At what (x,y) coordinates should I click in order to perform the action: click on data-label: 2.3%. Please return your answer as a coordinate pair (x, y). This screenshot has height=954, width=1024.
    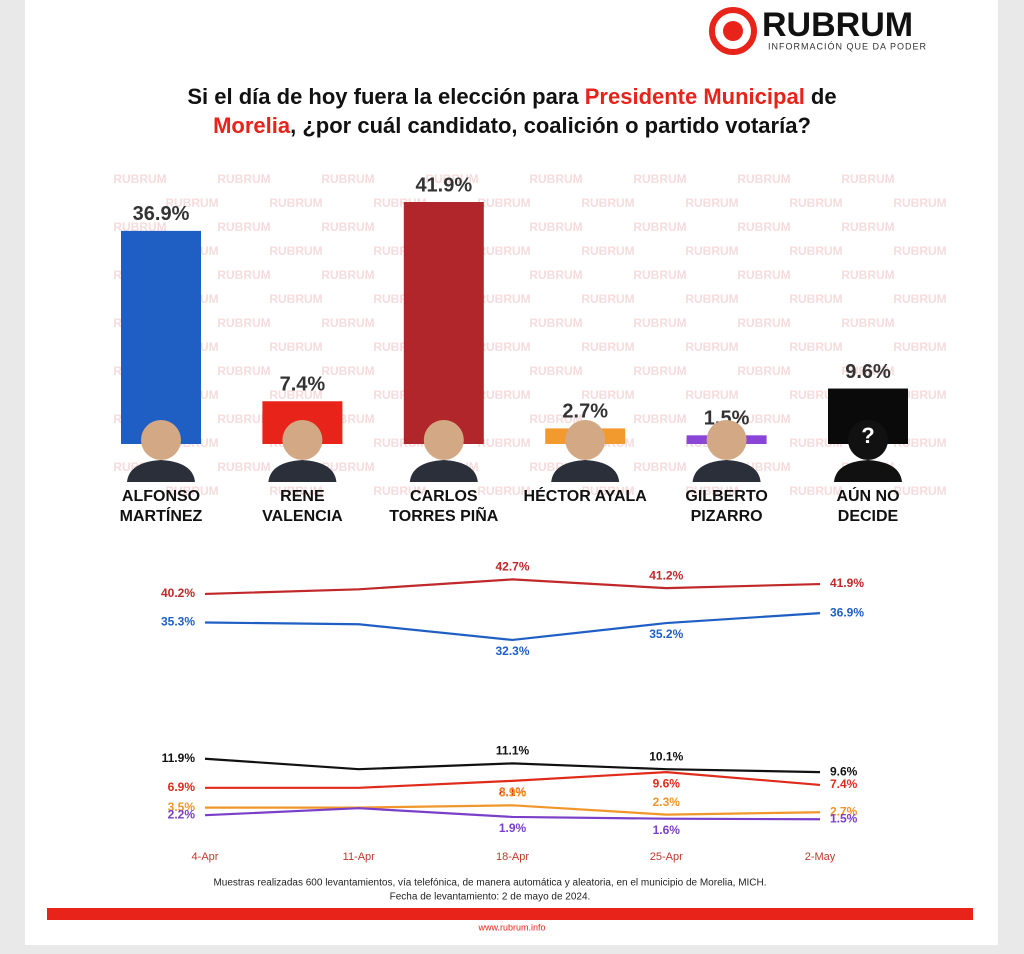
    Looking at the image, I should click on (667, 802).